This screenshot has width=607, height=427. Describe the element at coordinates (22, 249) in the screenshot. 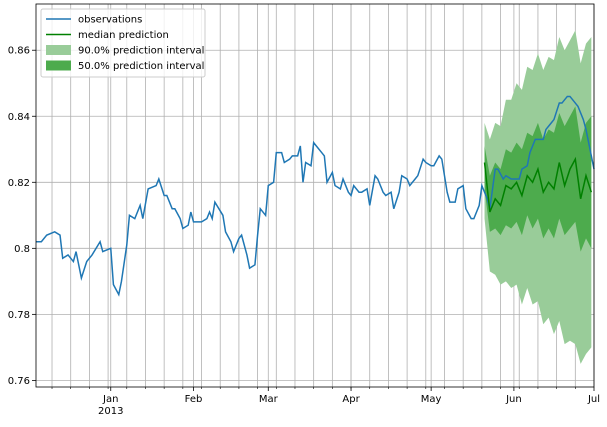

I see `y-tick-label: 0.8` at that location.